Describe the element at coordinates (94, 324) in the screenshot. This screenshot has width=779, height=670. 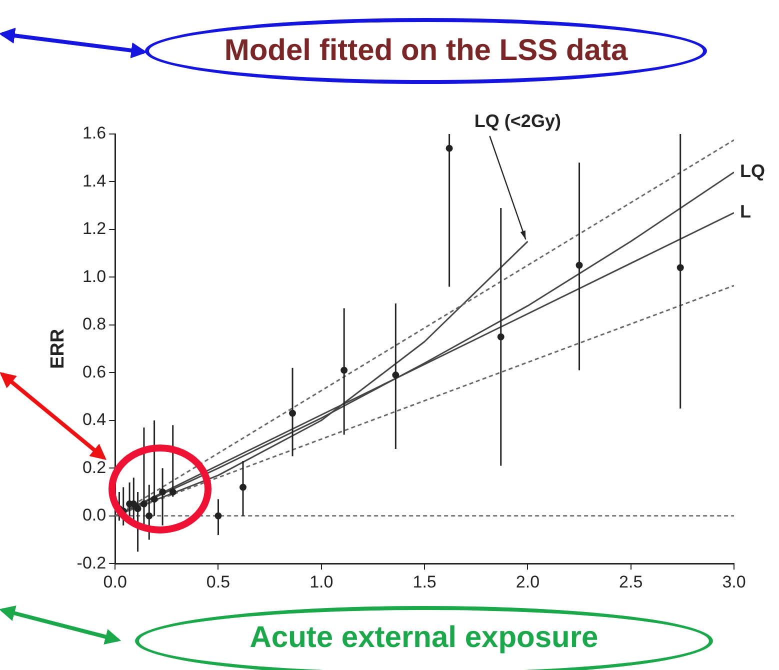
I see `y-tick-label: 0.8` at that location.